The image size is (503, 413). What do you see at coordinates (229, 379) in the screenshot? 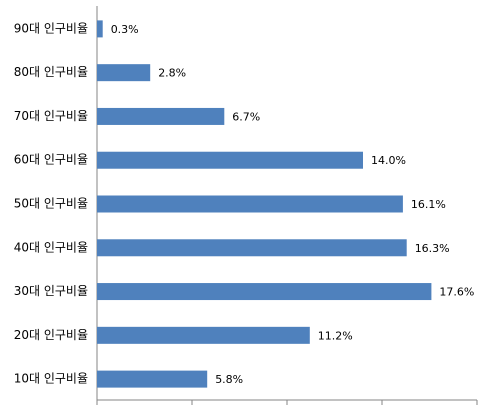
I see `value-label: 5.8%` at bounding box center [229, 379].